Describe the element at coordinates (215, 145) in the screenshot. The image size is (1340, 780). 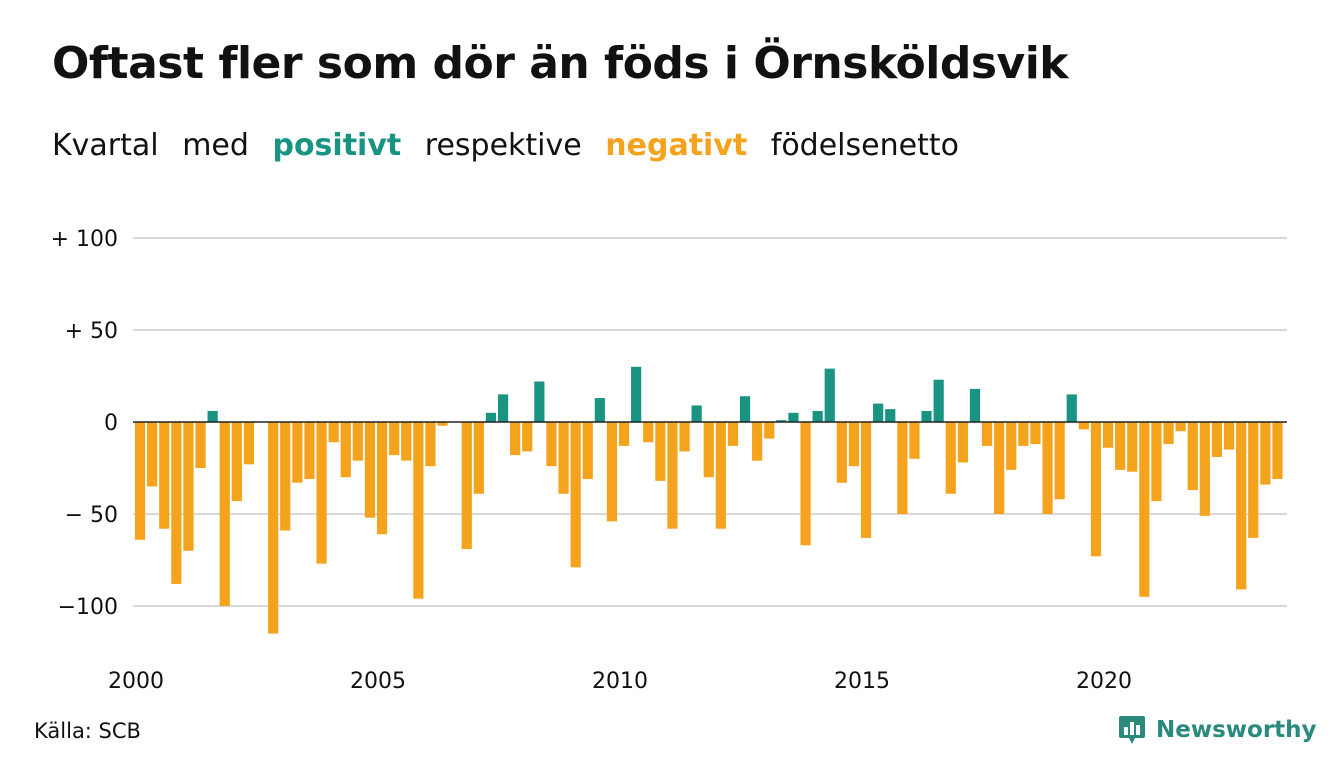
I see `subtitle-part-2: med` at that location.